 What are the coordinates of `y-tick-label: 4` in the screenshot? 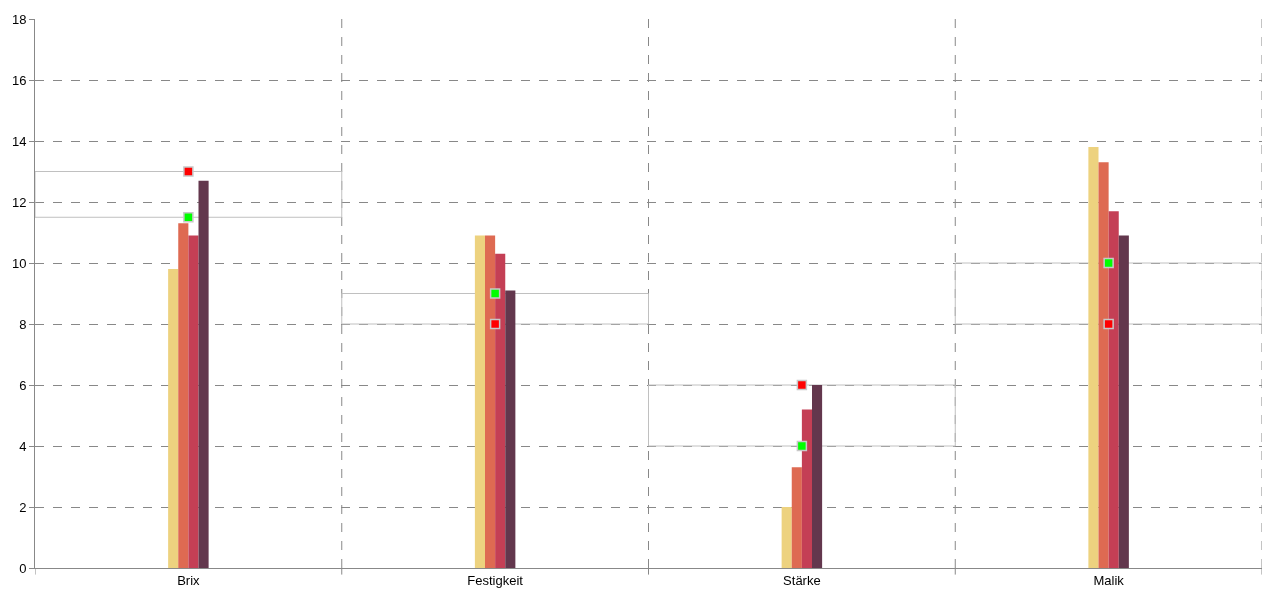 It's located at (23, 446).